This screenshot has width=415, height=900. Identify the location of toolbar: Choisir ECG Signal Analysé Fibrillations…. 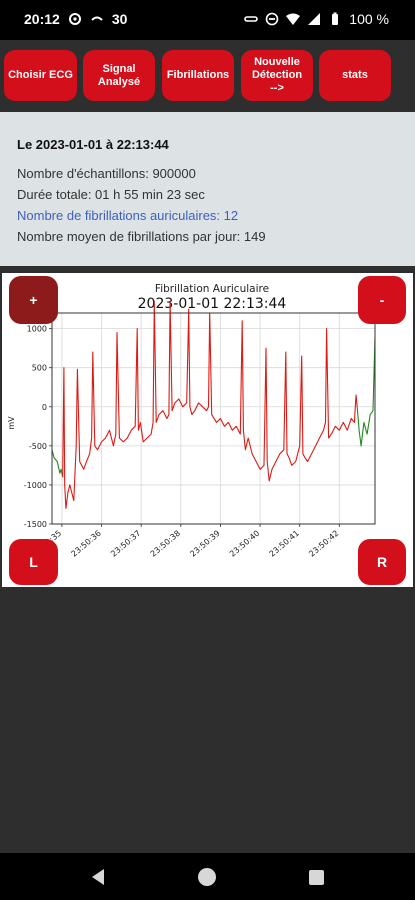
(207, 76).